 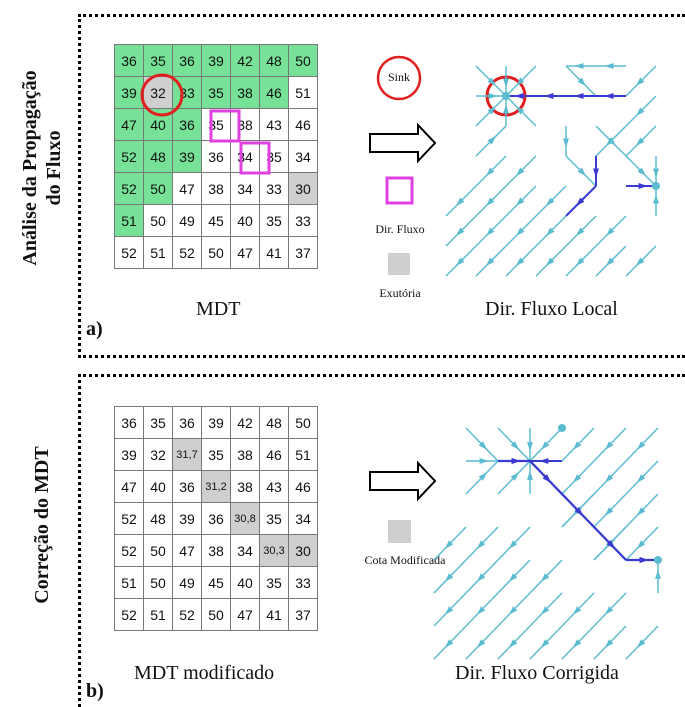 What do you see at coordinates (245, 518) in the screenshot?
I see `grid-cell: 30,8` at bounding box center [245, 518].